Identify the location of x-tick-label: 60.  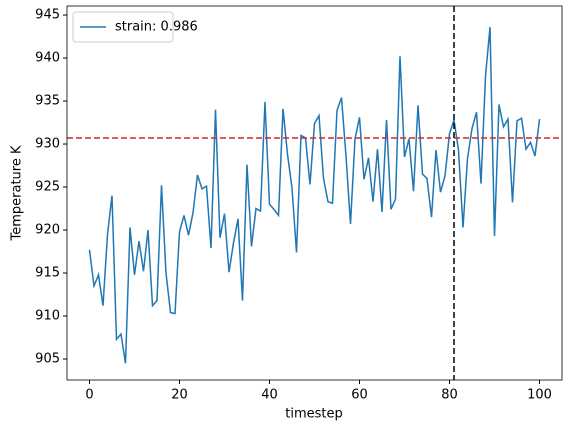
(359, 395).